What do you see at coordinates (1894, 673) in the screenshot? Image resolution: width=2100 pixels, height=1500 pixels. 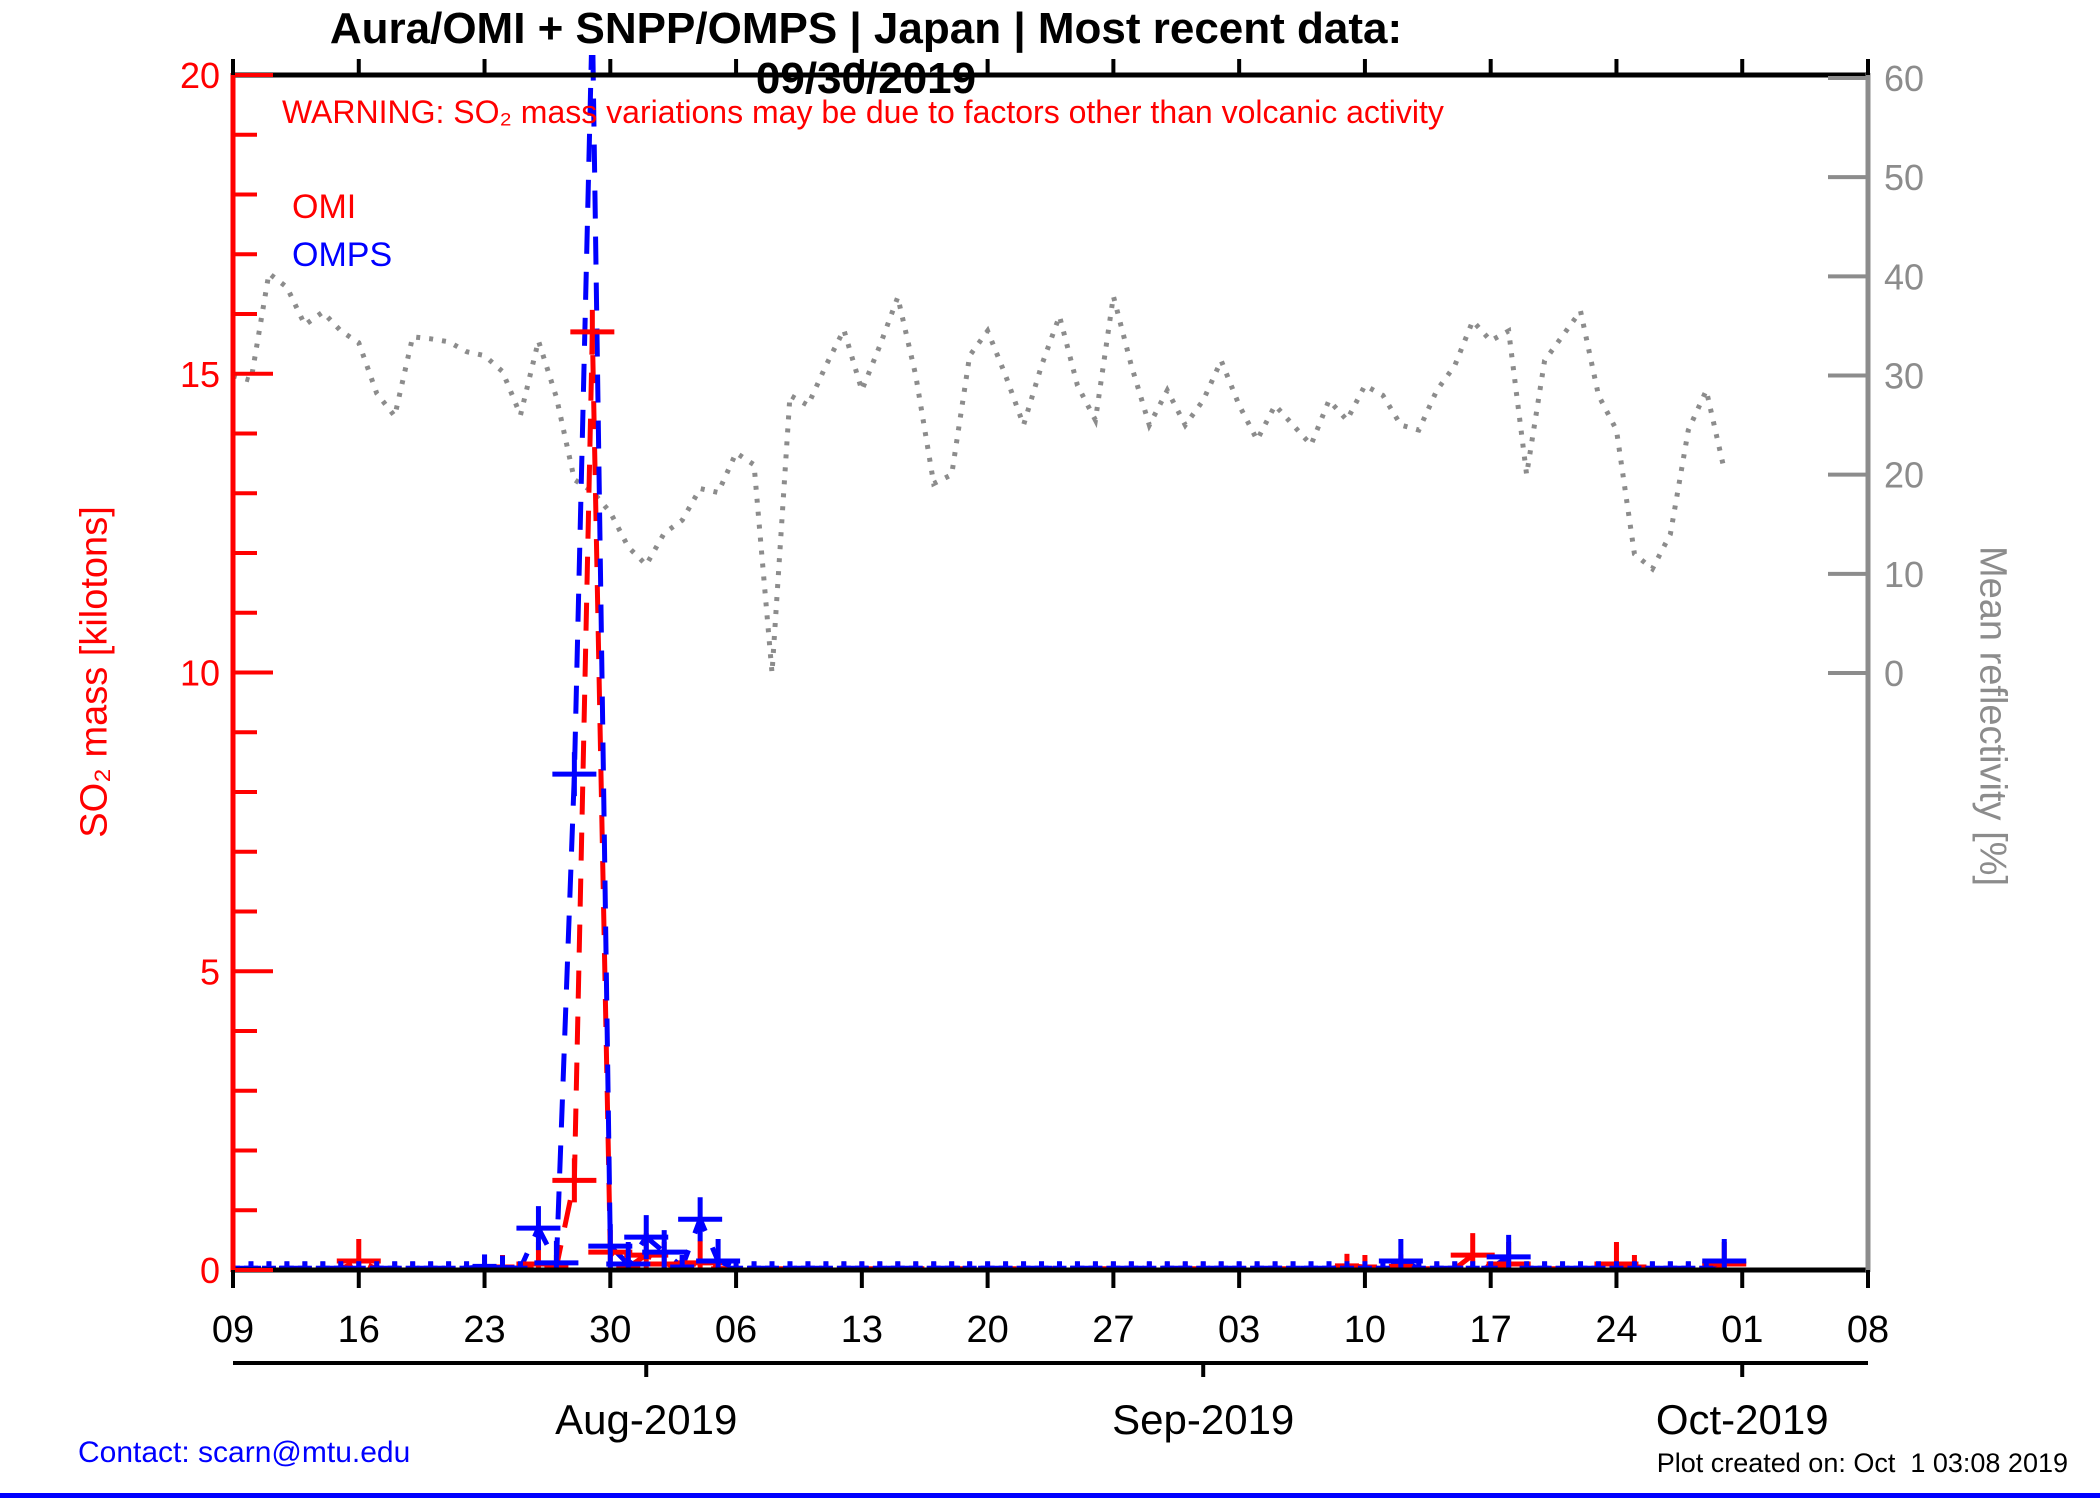 I see `right-tick-label: 0` at bounding box center [1894, 673].